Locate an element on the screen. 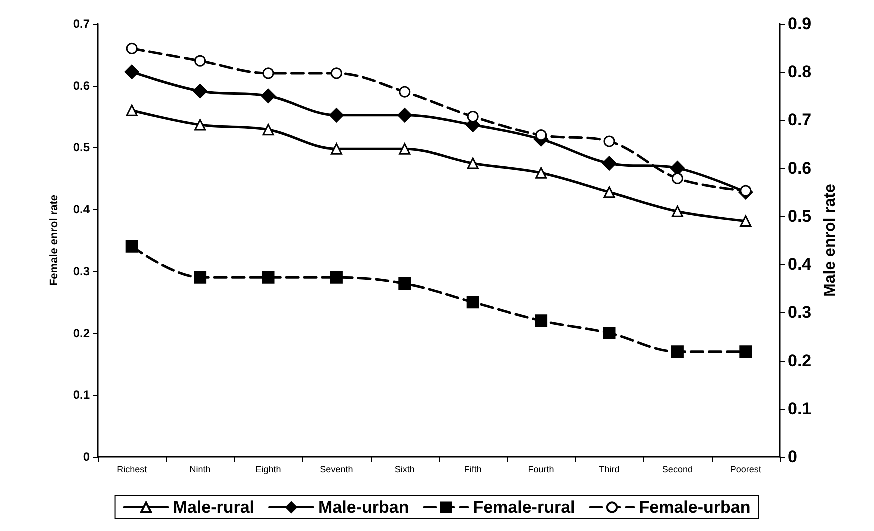  x-tick-label: Richest is located at coordinates (132, 469).